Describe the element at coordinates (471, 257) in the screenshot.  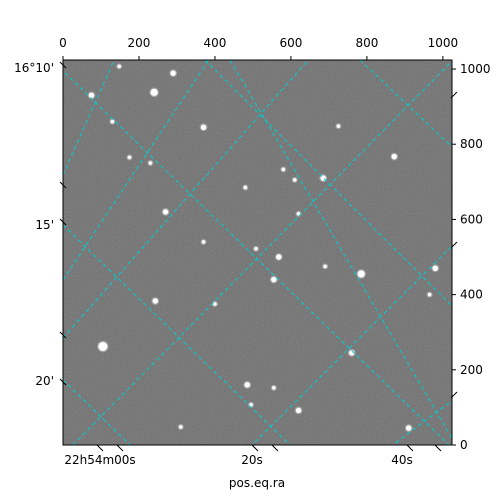
I see `right-pixel-axis: 0 200 400 600 800 1000` at that location.